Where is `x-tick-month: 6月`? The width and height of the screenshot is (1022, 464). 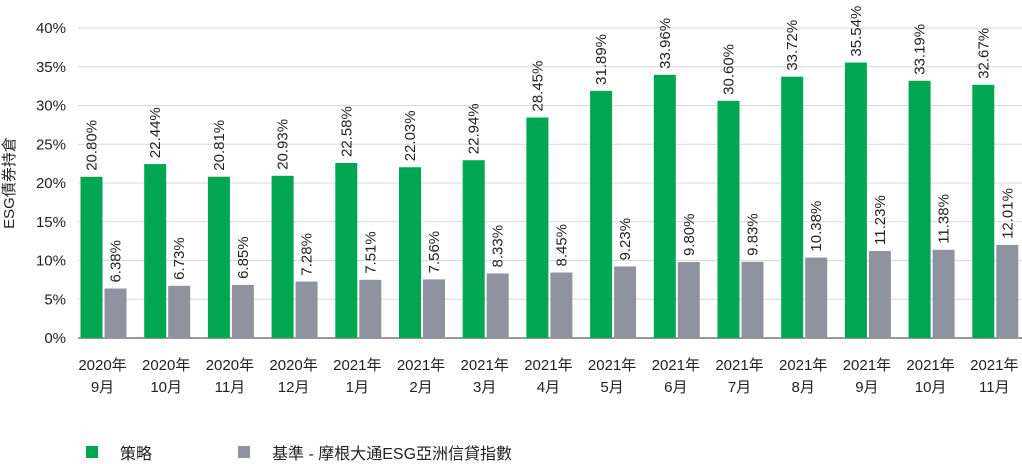 x-tick-month: 6月 is located at coordinates (675, 387).